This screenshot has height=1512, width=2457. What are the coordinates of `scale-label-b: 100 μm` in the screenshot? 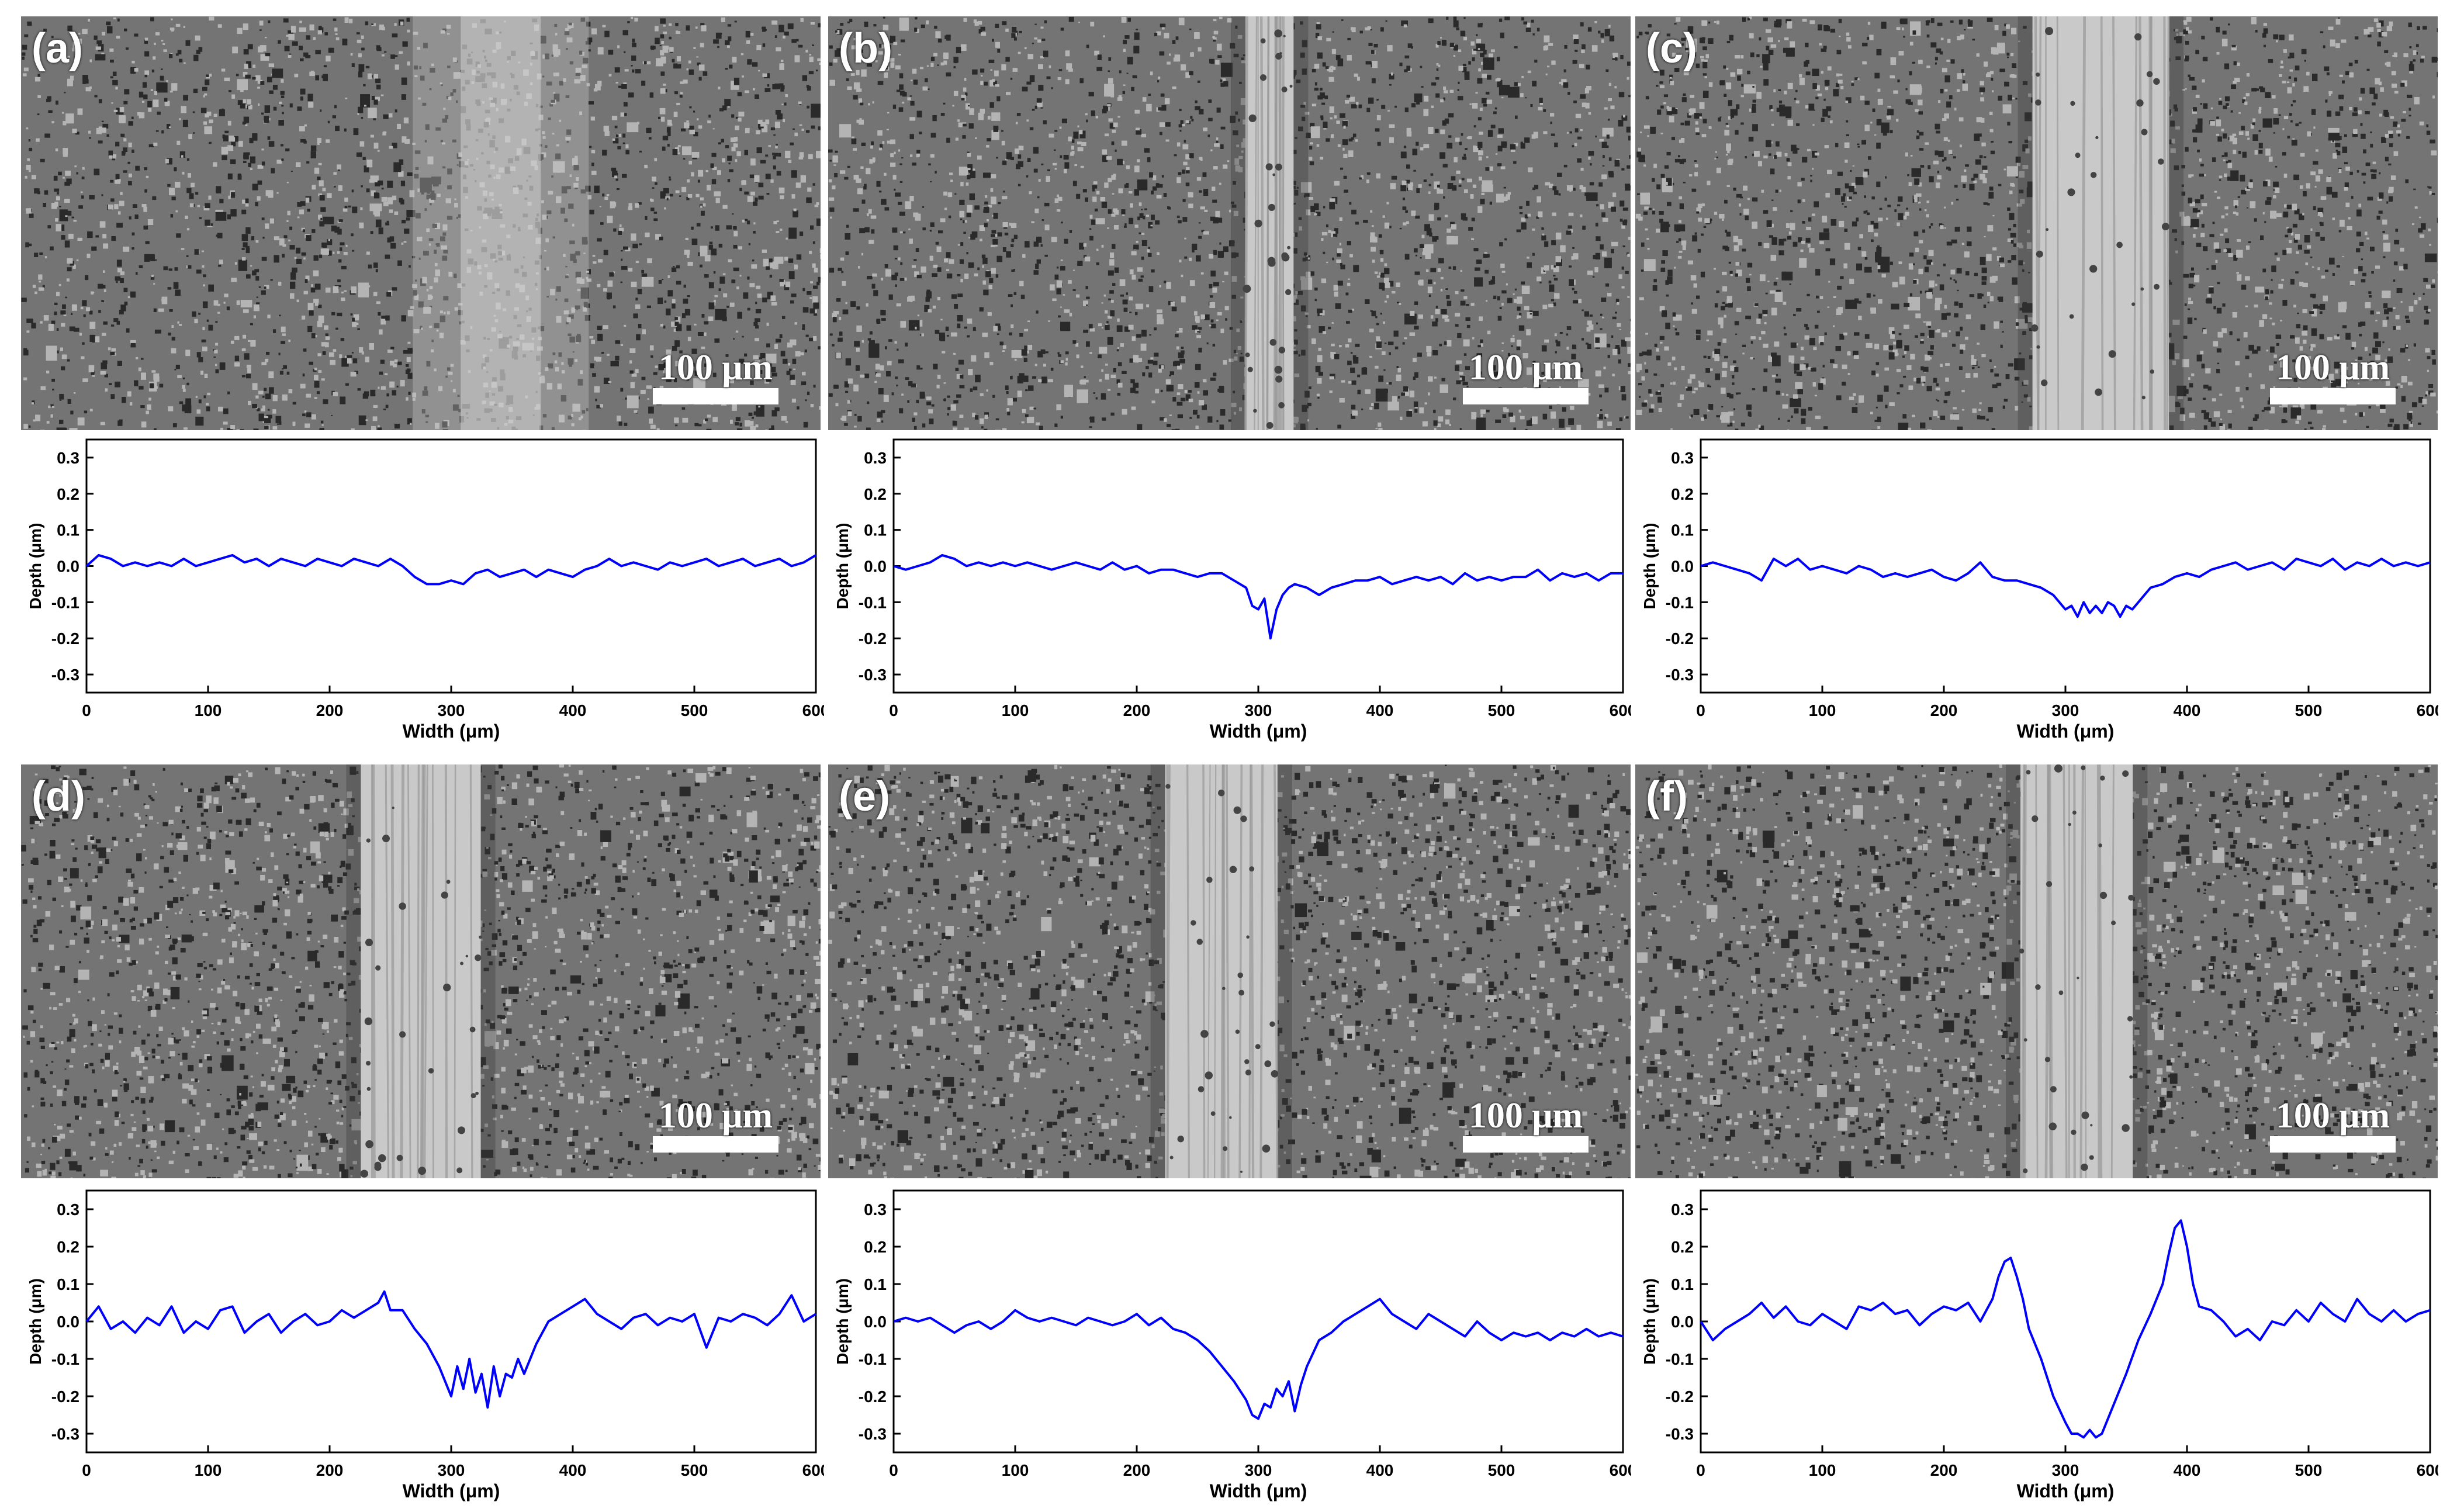 It's located at (1526, 368).